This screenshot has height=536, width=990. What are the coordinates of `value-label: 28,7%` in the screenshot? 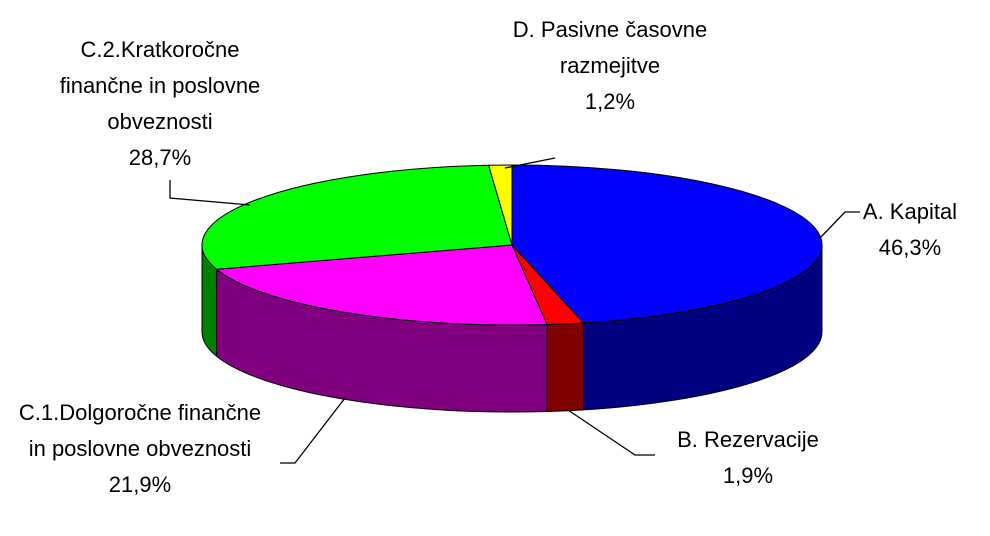 It's located at (160, 157).